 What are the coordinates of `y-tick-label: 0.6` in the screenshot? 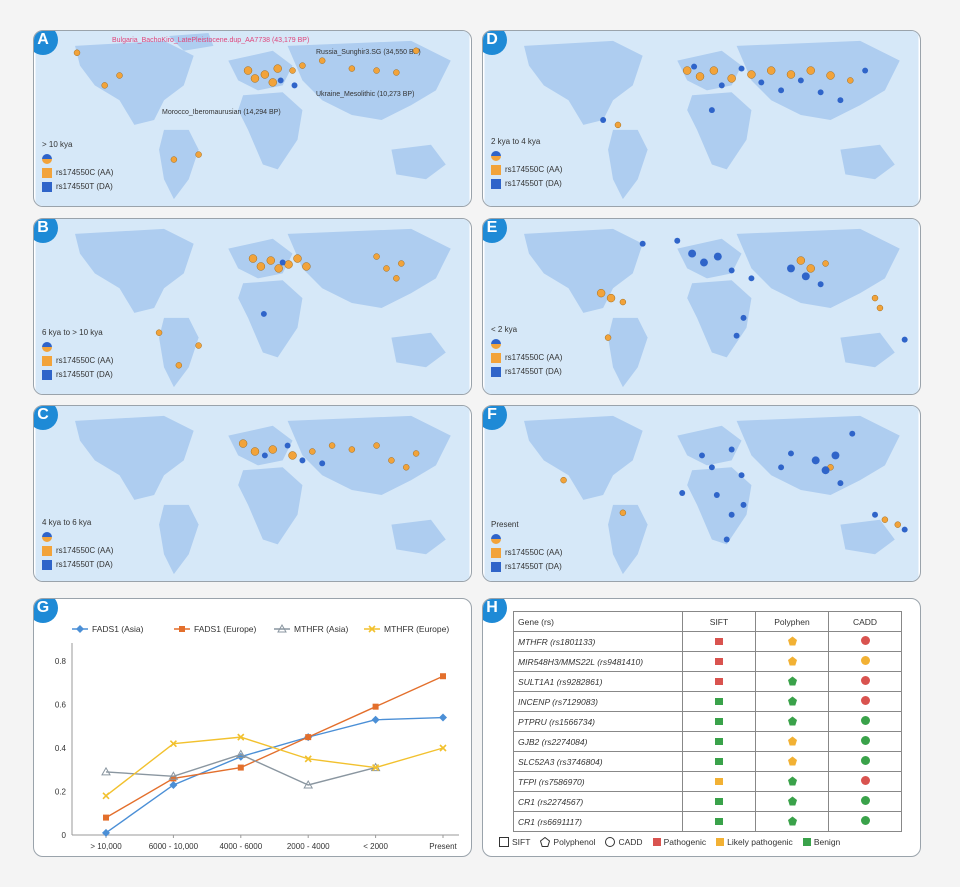 It's located at (61, 705).